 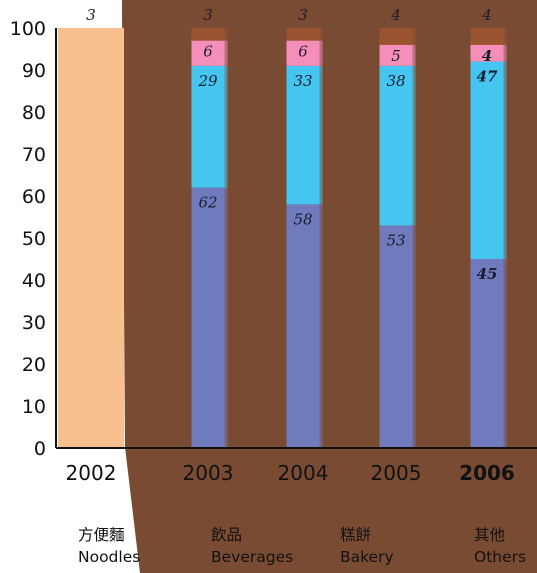 What do you see at coordinates (321, 53) in the screenshot?
I see `bar-edge-2004-bakery` at bounding box center [321, 53].